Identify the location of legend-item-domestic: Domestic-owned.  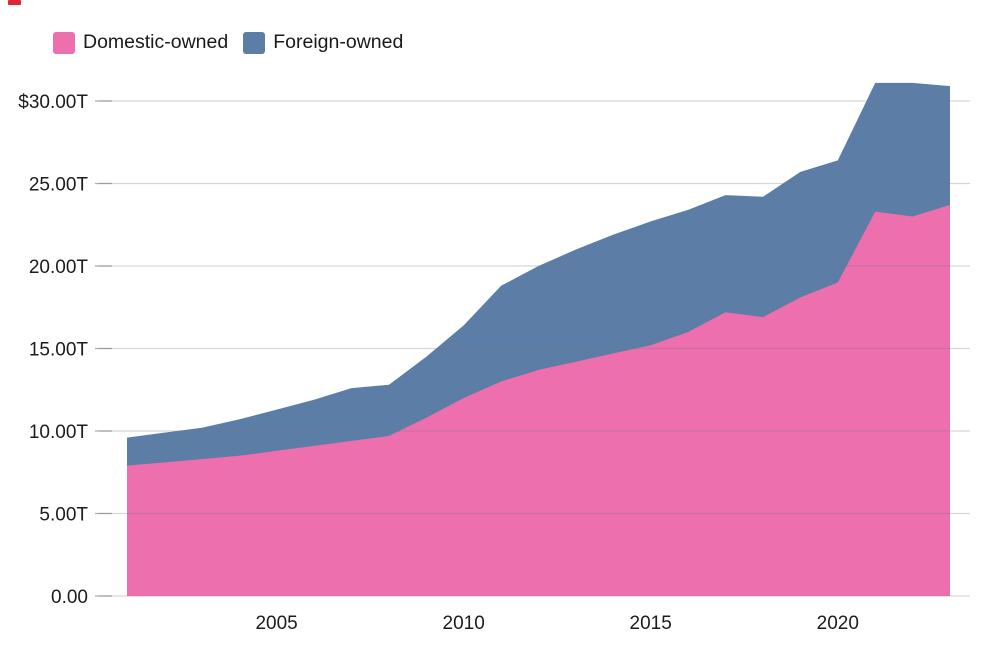
(140, 42).